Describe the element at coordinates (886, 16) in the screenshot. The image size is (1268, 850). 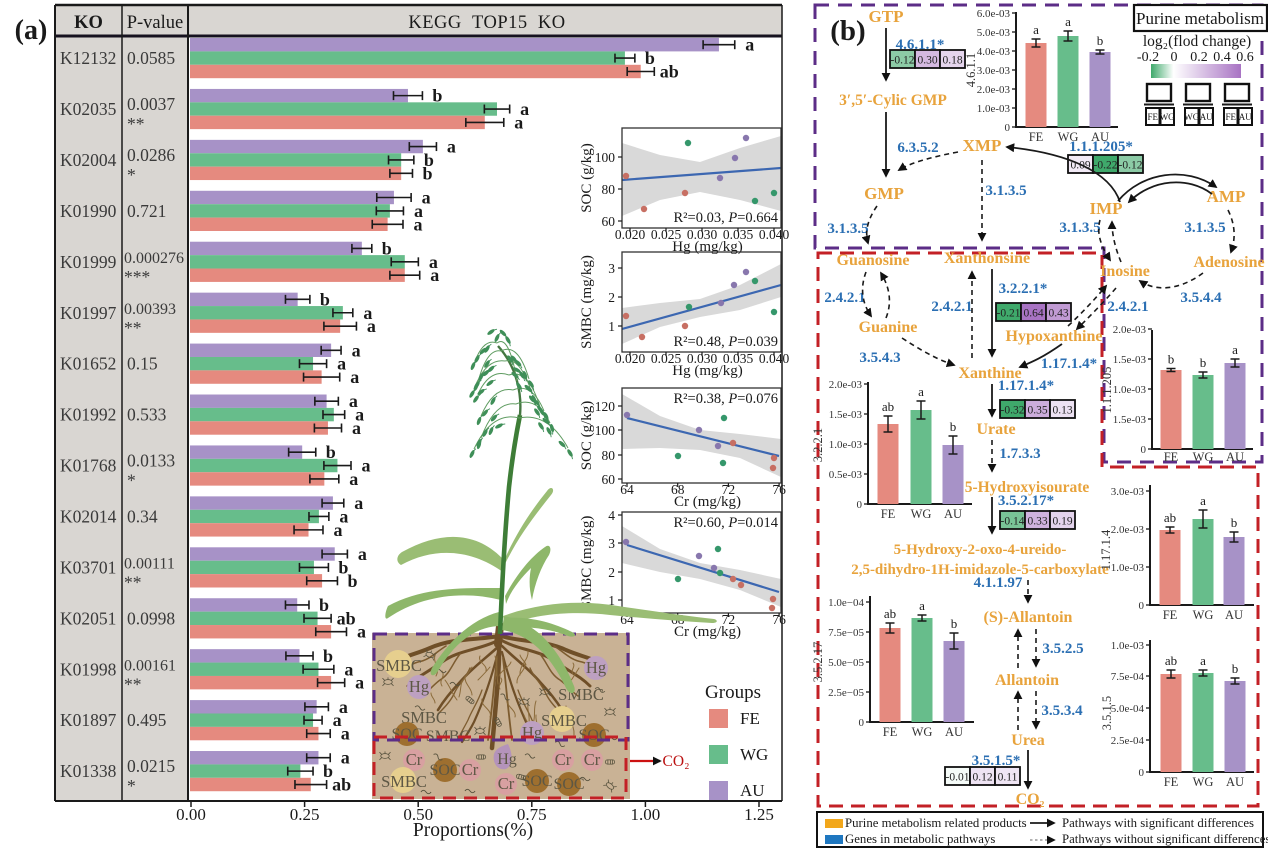
I see `svg-text: GTP` at that location.